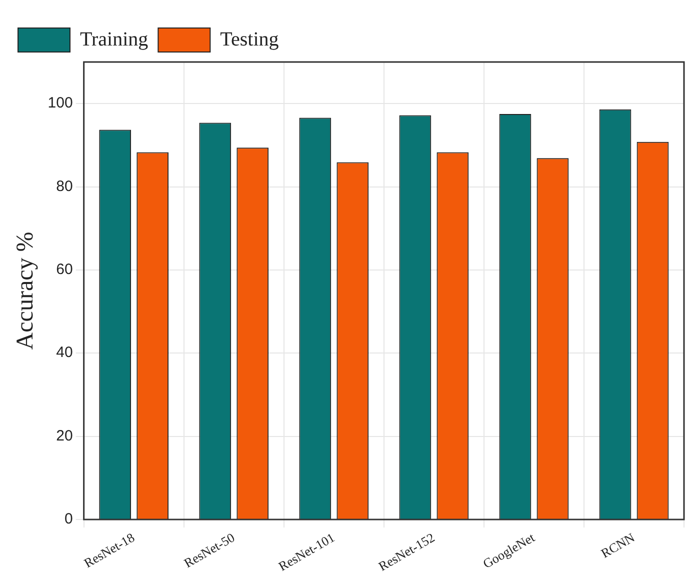 The image size is (696, 586). Describe the element at coordinates (64, 353) in the screenshot. I see `y-tick-label: 40` at that location.